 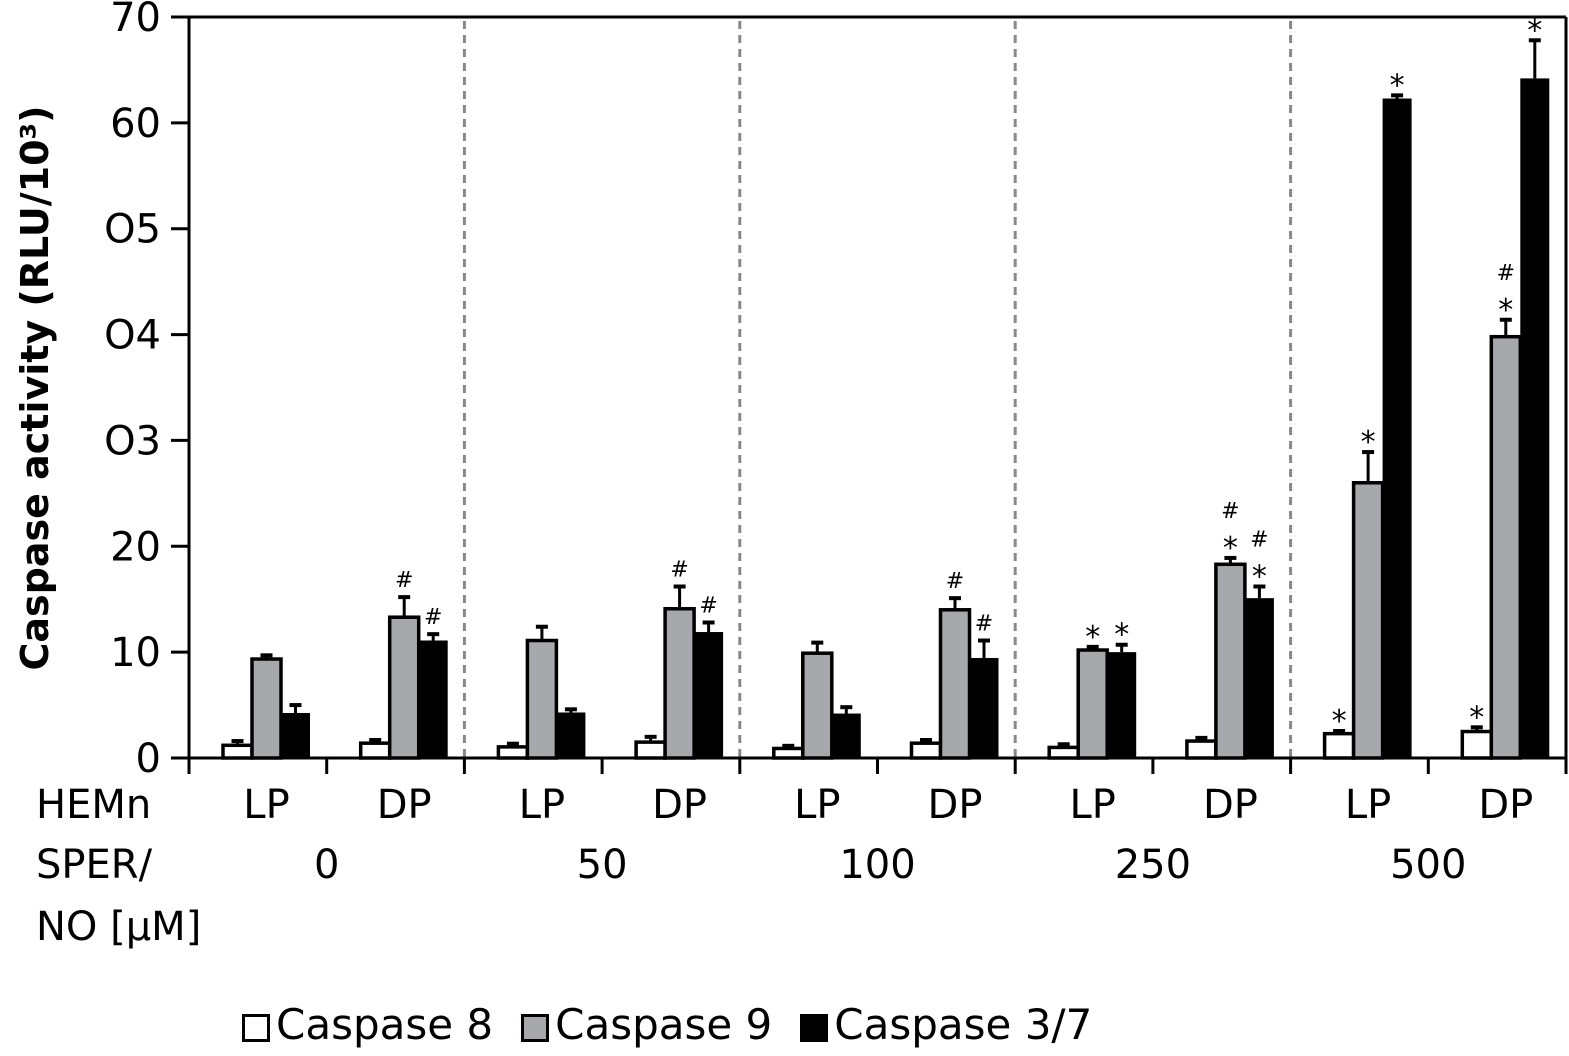 What do you see at coordinates (1428, 865) in the screenshot?
I see `x-dose-label: 500` at bounding box center [1428, 865].